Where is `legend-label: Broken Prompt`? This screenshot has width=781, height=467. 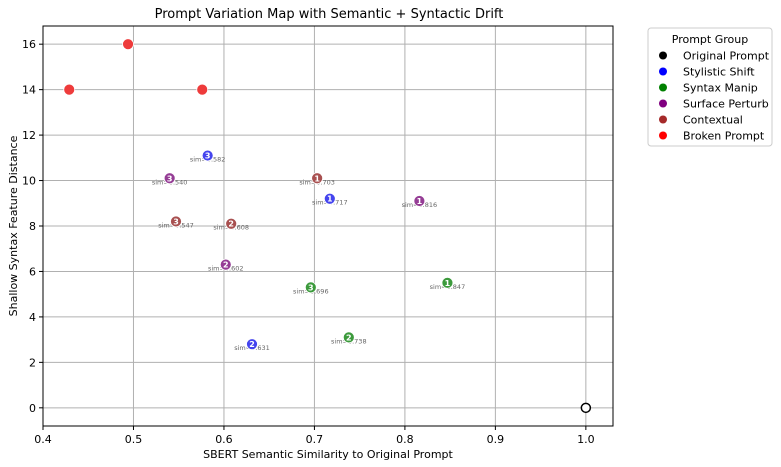 legend-label: Broken Prompt is located at coordinates (724, 136).